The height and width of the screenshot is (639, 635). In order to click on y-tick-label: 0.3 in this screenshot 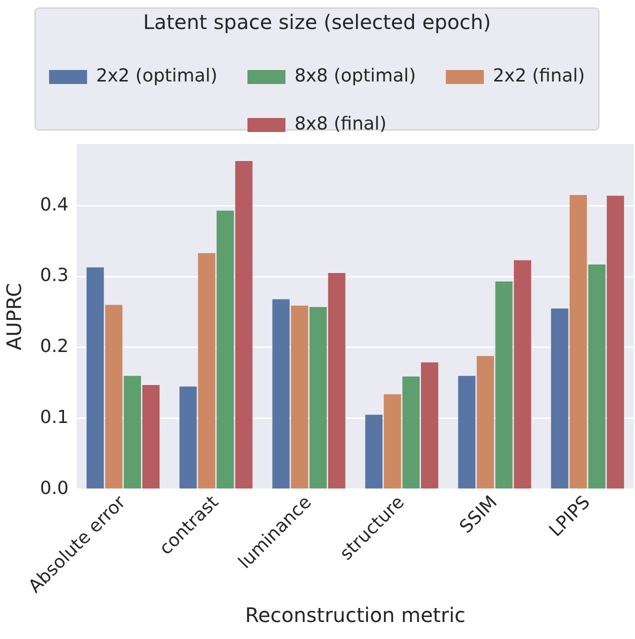, I will do `click(54, 275)`.